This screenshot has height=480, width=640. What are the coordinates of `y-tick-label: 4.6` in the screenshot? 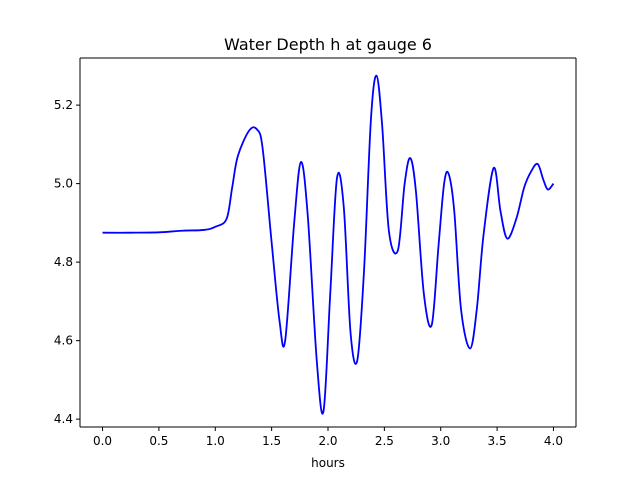 It's located at (63, 341).